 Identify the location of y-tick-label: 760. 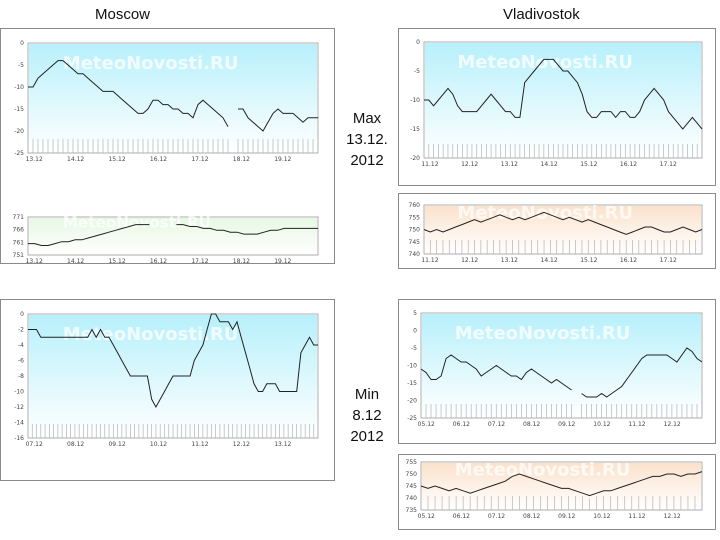
(415, 205).